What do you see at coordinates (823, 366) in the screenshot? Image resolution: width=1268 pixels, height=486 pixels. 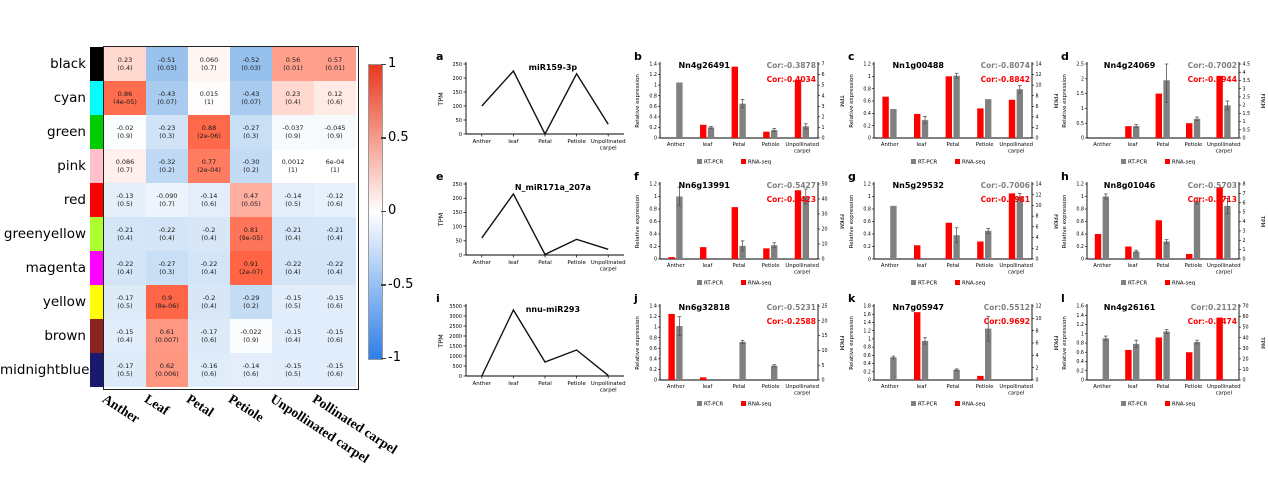 I see `right-tick-label: 5` at bounding box center [823, 366].